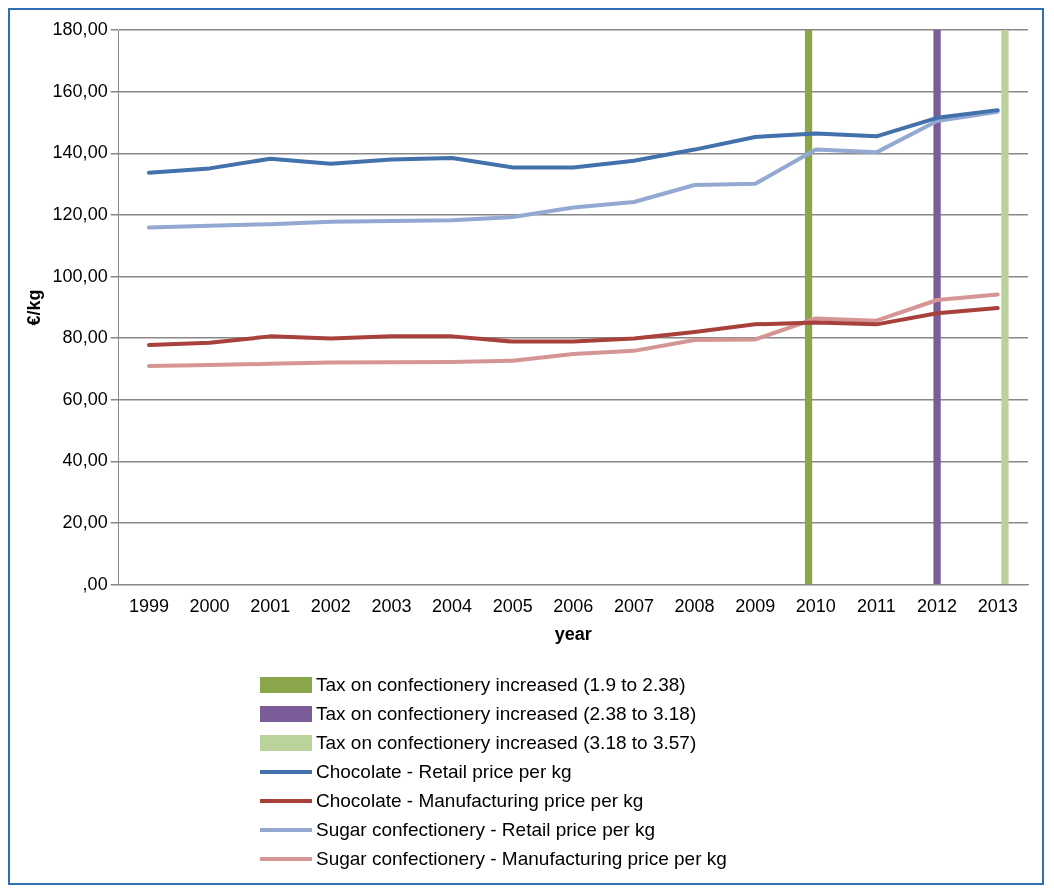  Describe the element at coordinates (80, 275) in the screenshot. I see `y-tick-label: 100,00` at that location.